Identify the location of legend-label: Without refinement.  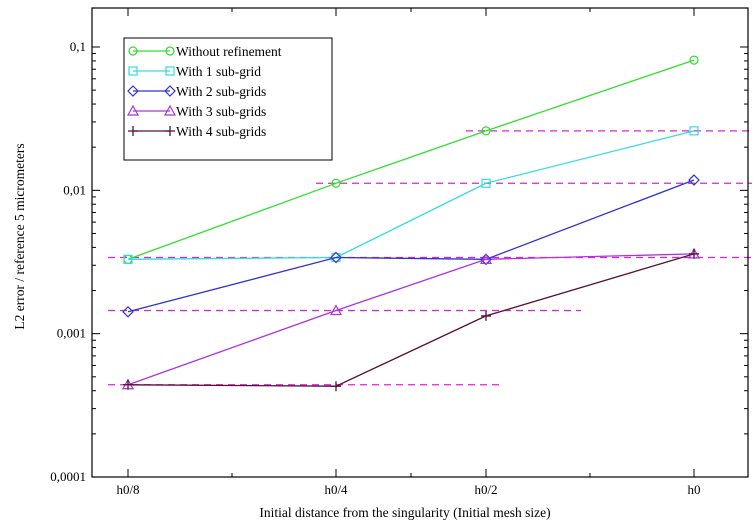
(229, 51).